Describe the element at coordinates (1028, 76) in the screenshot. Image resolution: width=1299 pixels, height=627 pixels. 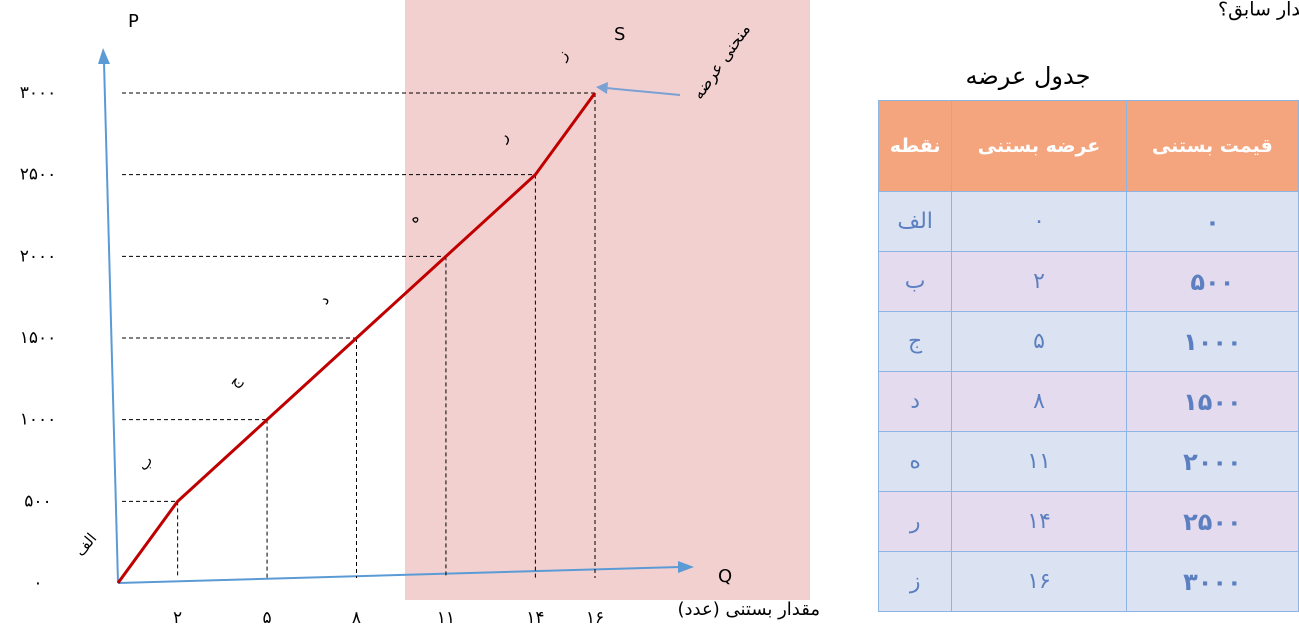
I see `table-title: جدول عرضه` at that location.